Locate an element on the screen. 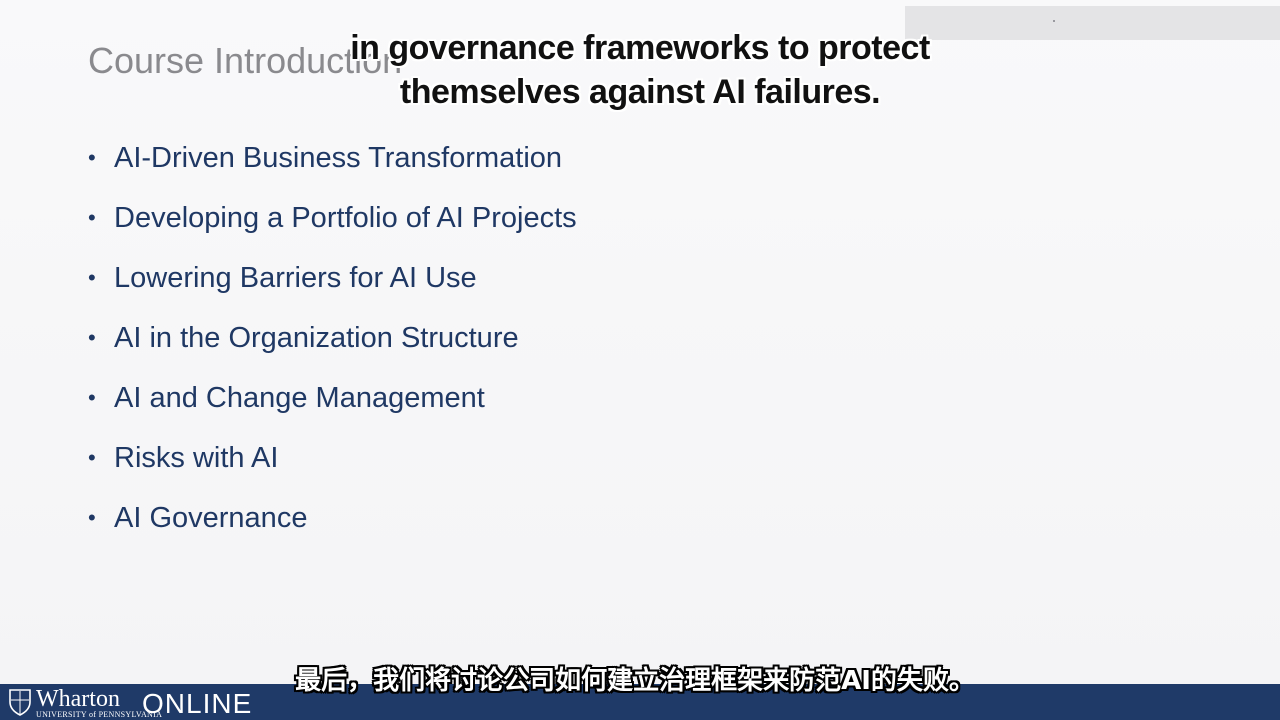 The image size is (1280, 720). bullet-text: Lowering Barriers for AI Use is located at coordinates (295, 277).